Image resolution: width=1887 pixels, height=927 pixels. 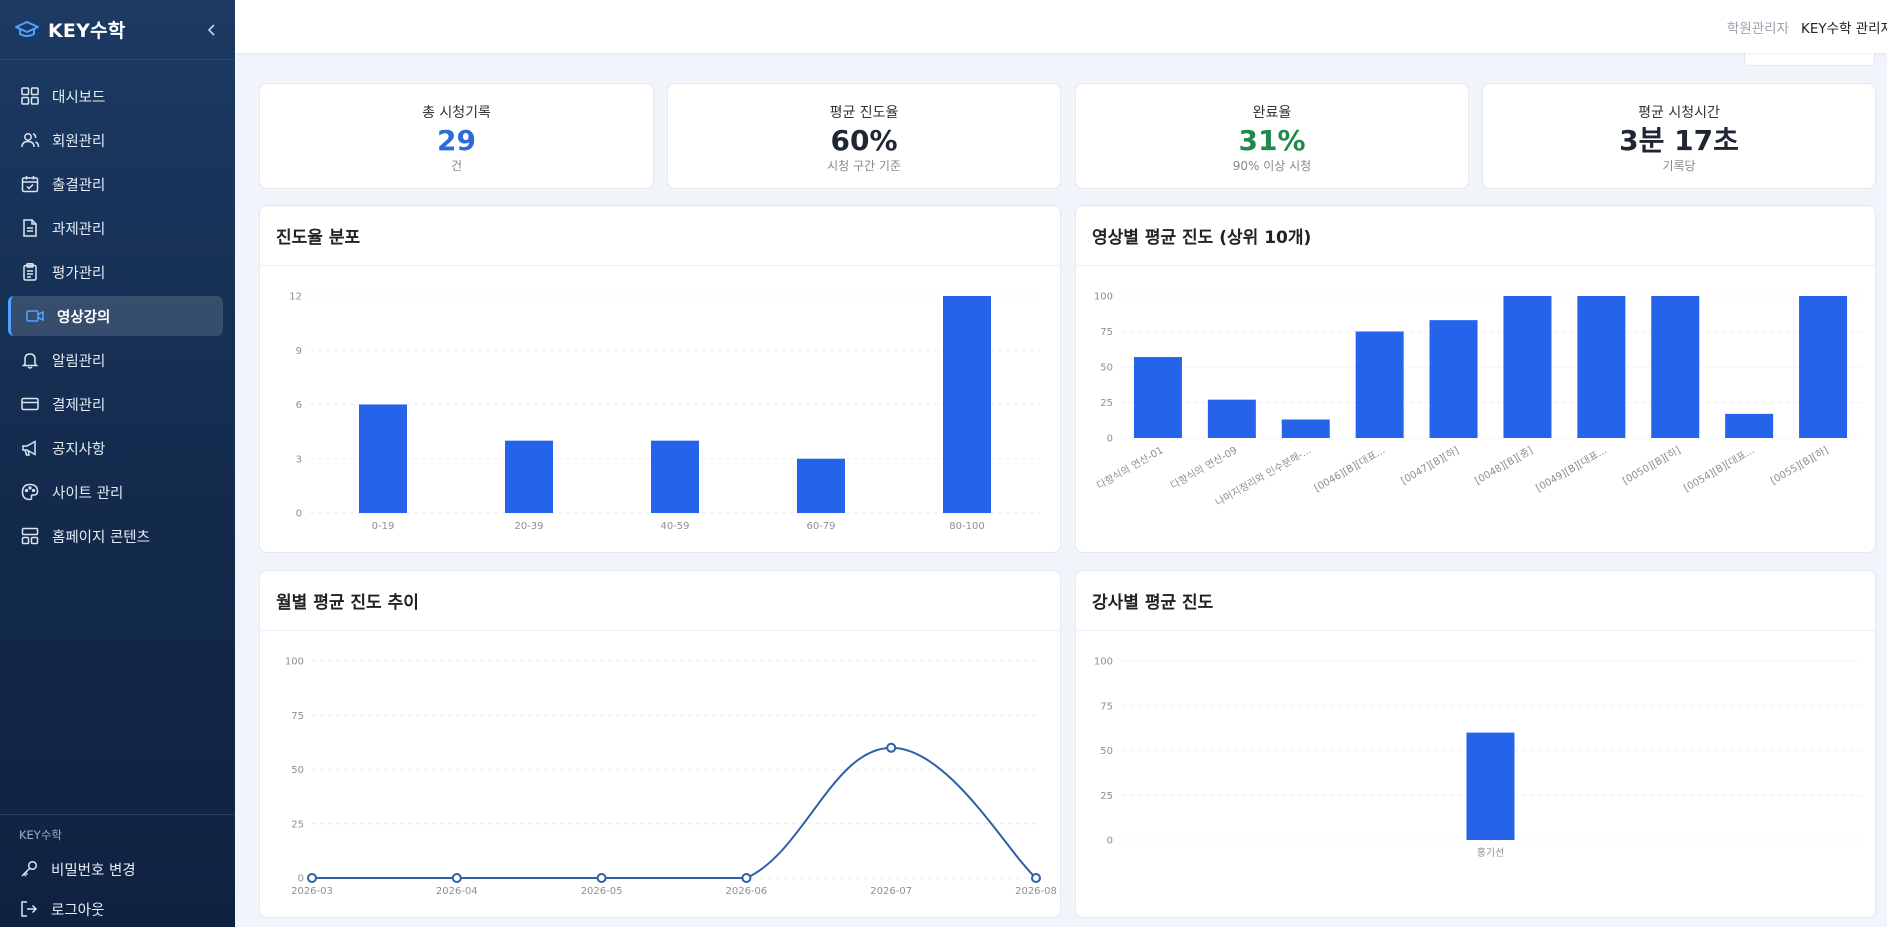 What do you see at coordinates (115, 492) in the screenshot?
I see `sidebar-item-site-settings: 사이트 관리` at bounding box center [115, 492].